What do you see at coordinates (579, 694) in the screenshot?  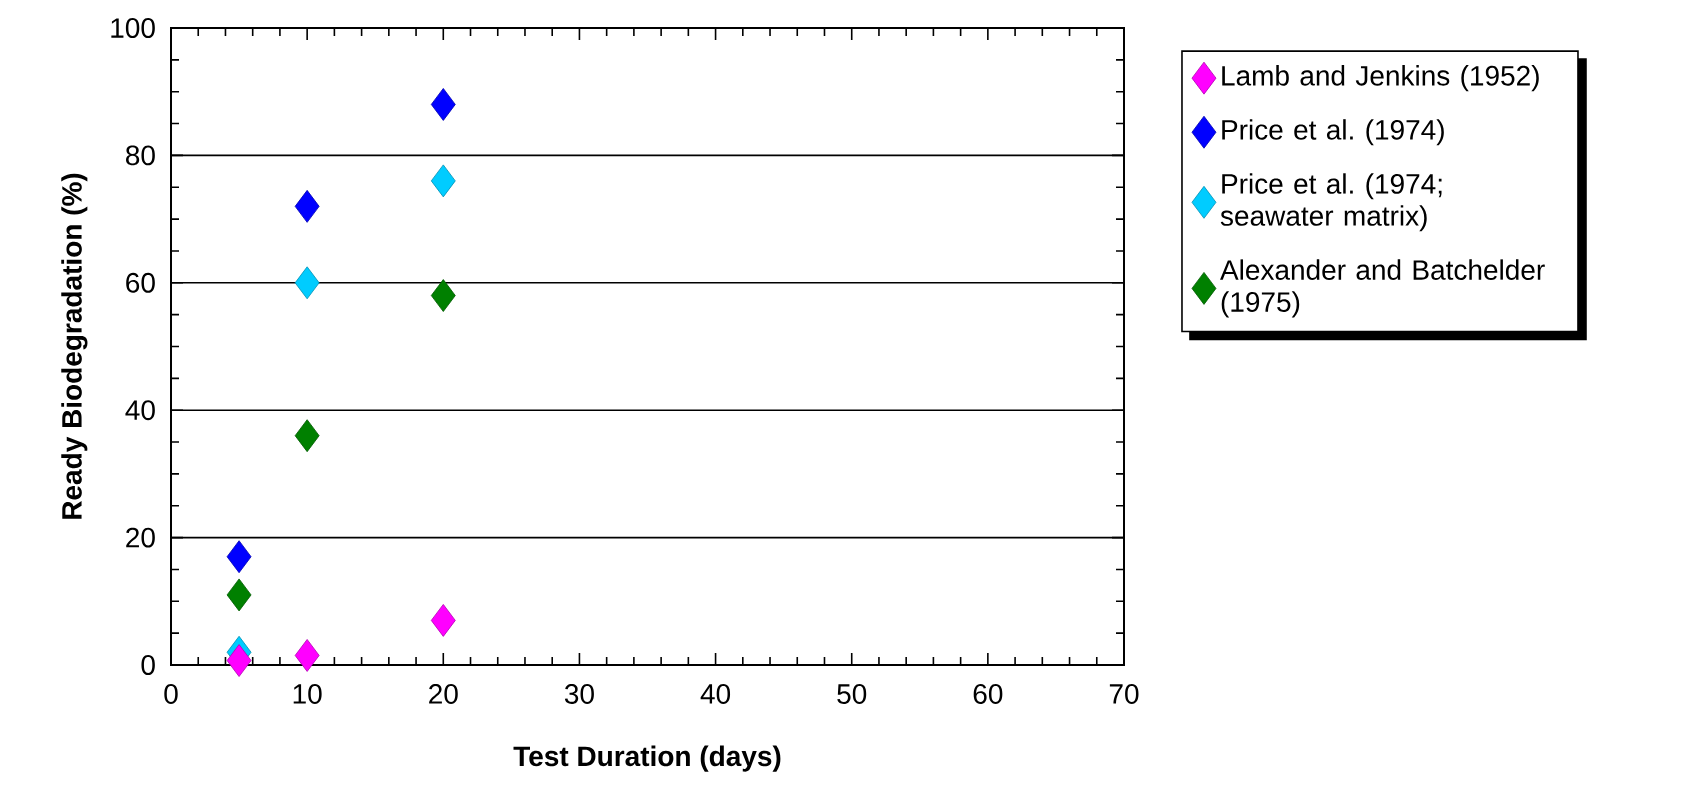 I see `x-tick-label: 30` at bounding box center [579, 694].